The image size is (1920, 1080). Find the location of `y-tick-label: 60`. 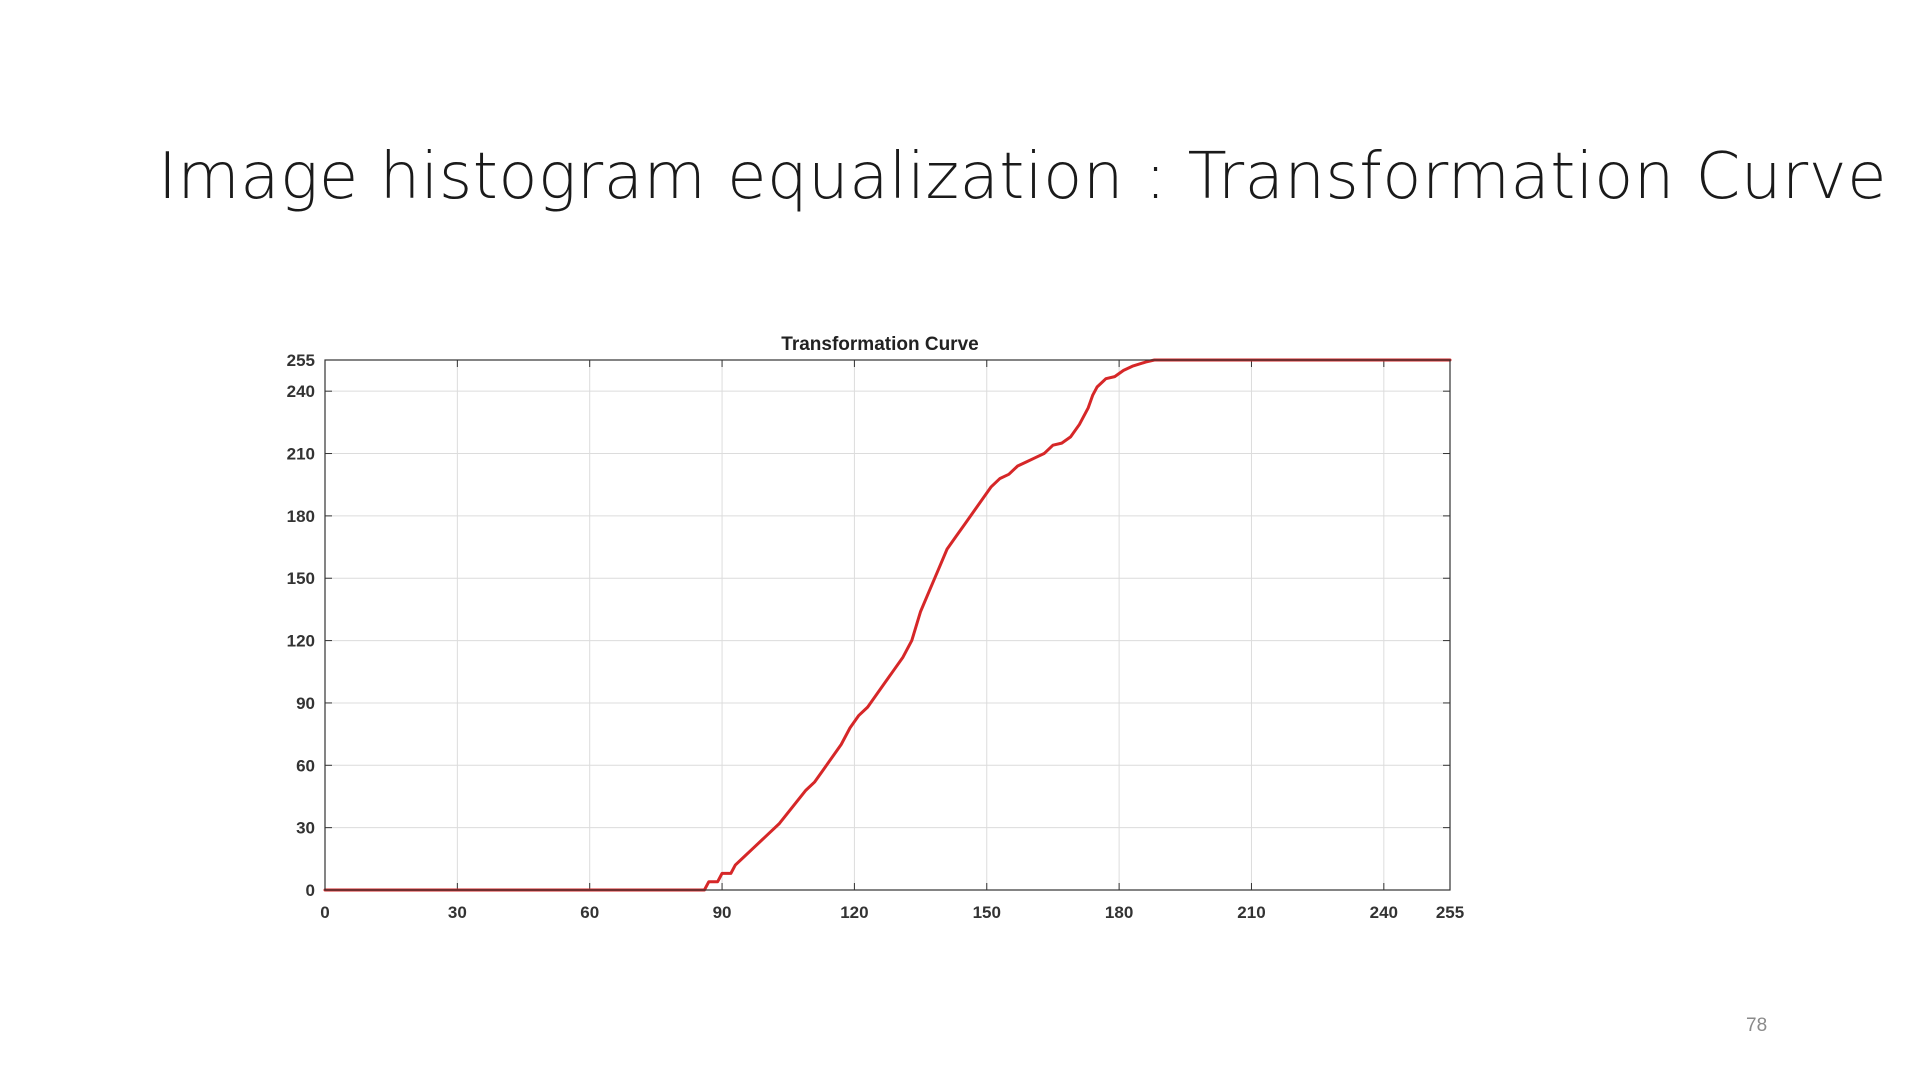

y-tick-label: 60 is located at coordinates (305, 765).